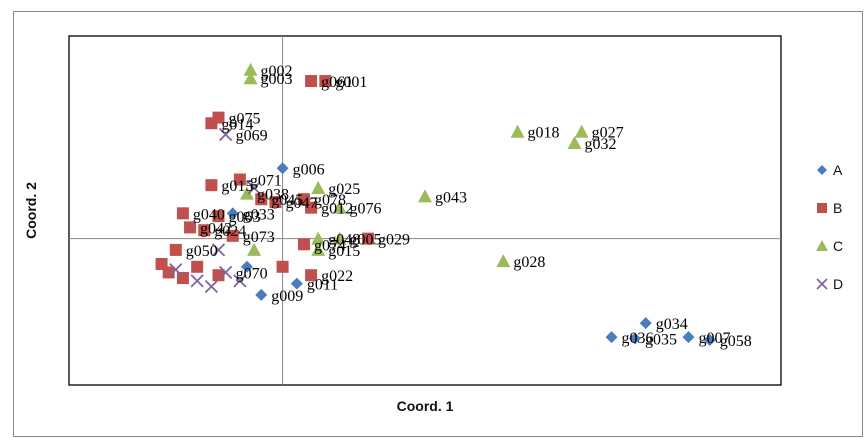  What do you see at coordinates (245, 217) in the screenshot?
I see `point-label: g063` at bounding box center [245, 217].